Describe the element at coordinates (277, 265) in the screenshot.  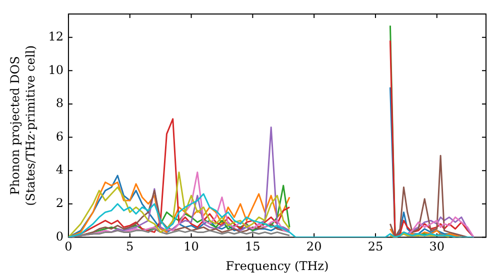
I see `x-axis-title: Frequency (THz)` at that location.